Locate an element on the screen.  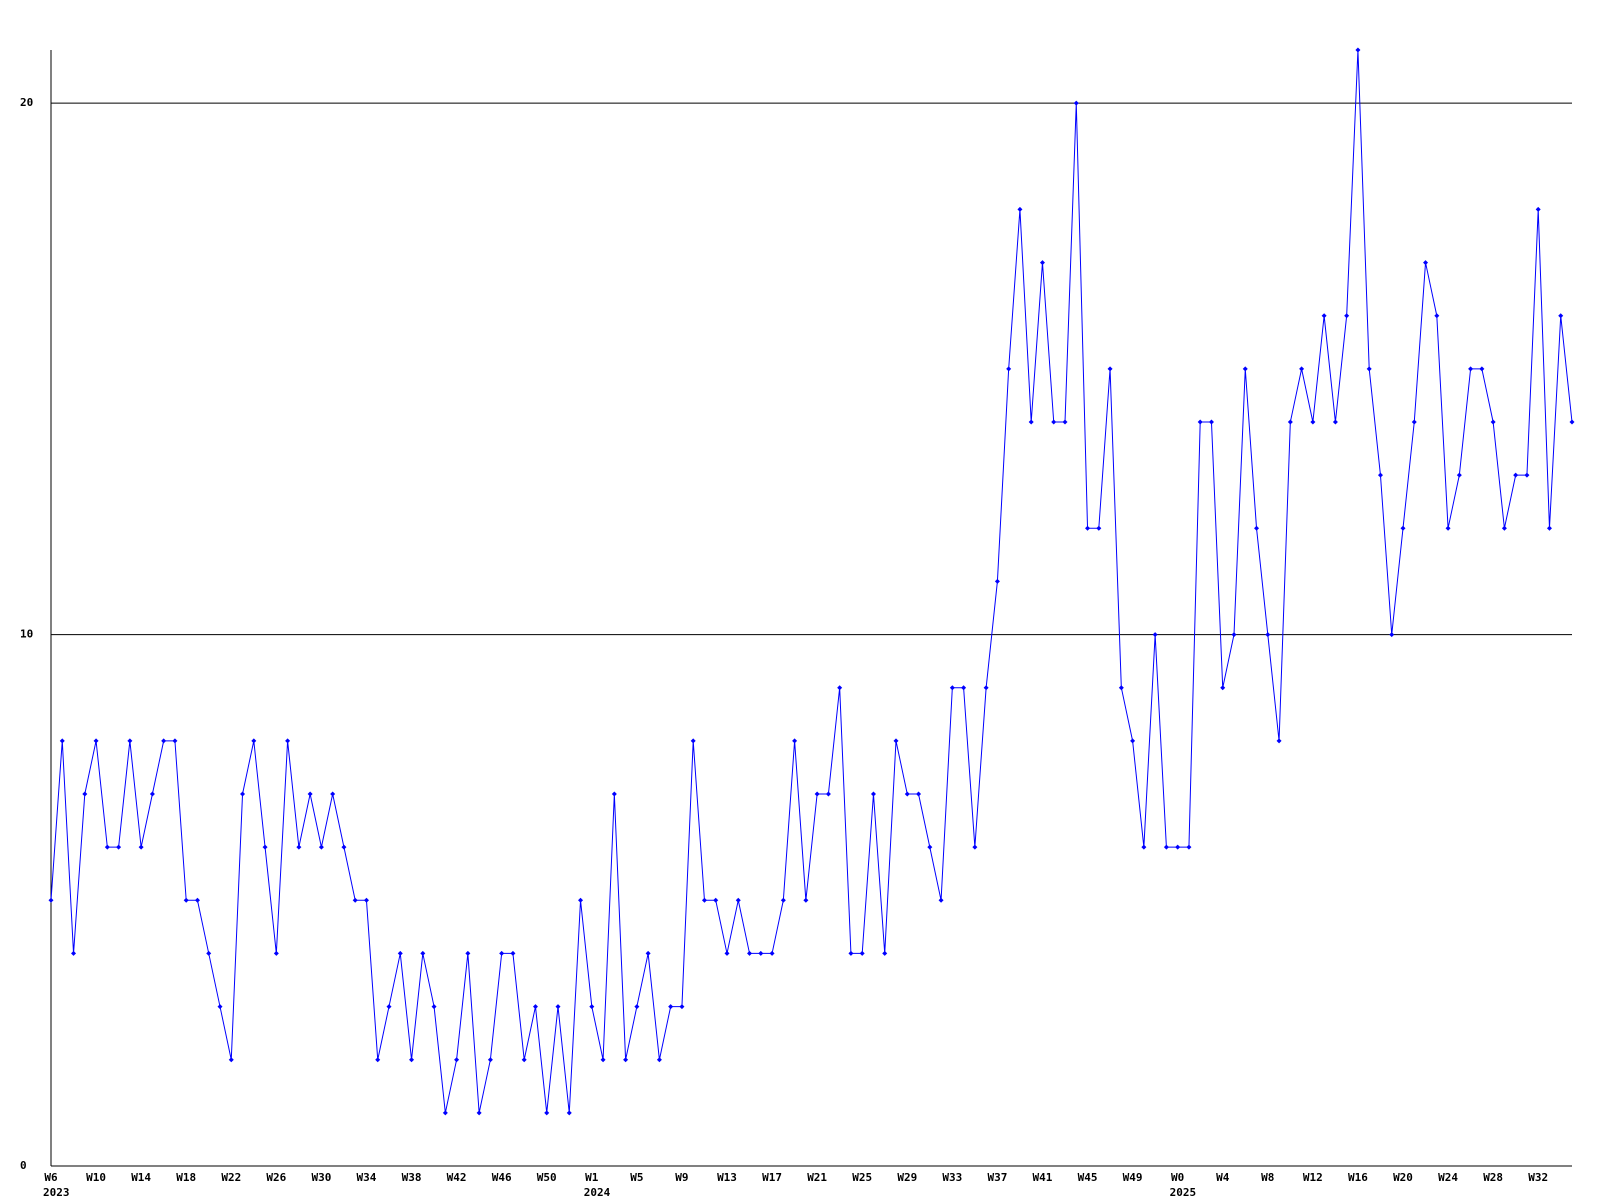
x-tick-label: W1 is located at coordinates (592, 1177).